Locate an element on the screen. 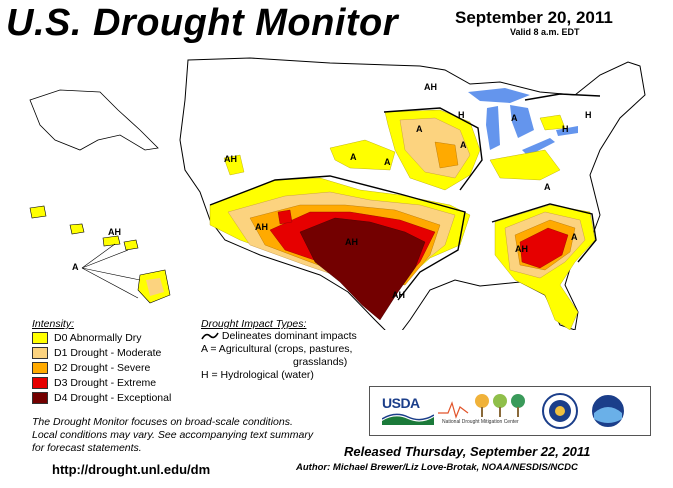 This screenshot has width=673, height=488. legend-heading: Intensity: is located at coordinates (53, 324).